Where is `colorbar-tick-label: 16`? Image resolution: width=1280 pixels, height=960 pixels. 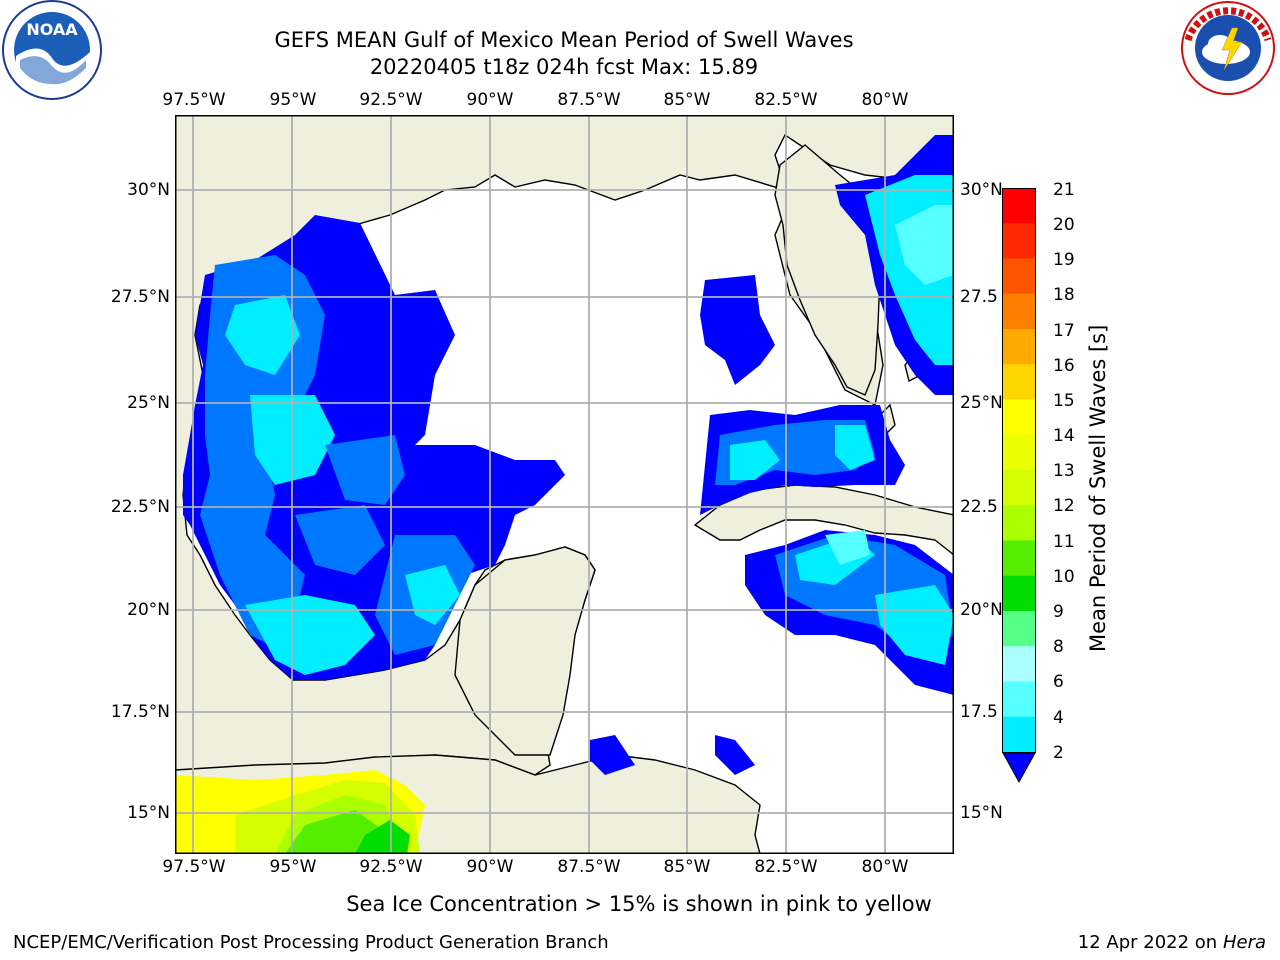 colorbar-tick-label: 16 is located at coordinates (1064, 366).